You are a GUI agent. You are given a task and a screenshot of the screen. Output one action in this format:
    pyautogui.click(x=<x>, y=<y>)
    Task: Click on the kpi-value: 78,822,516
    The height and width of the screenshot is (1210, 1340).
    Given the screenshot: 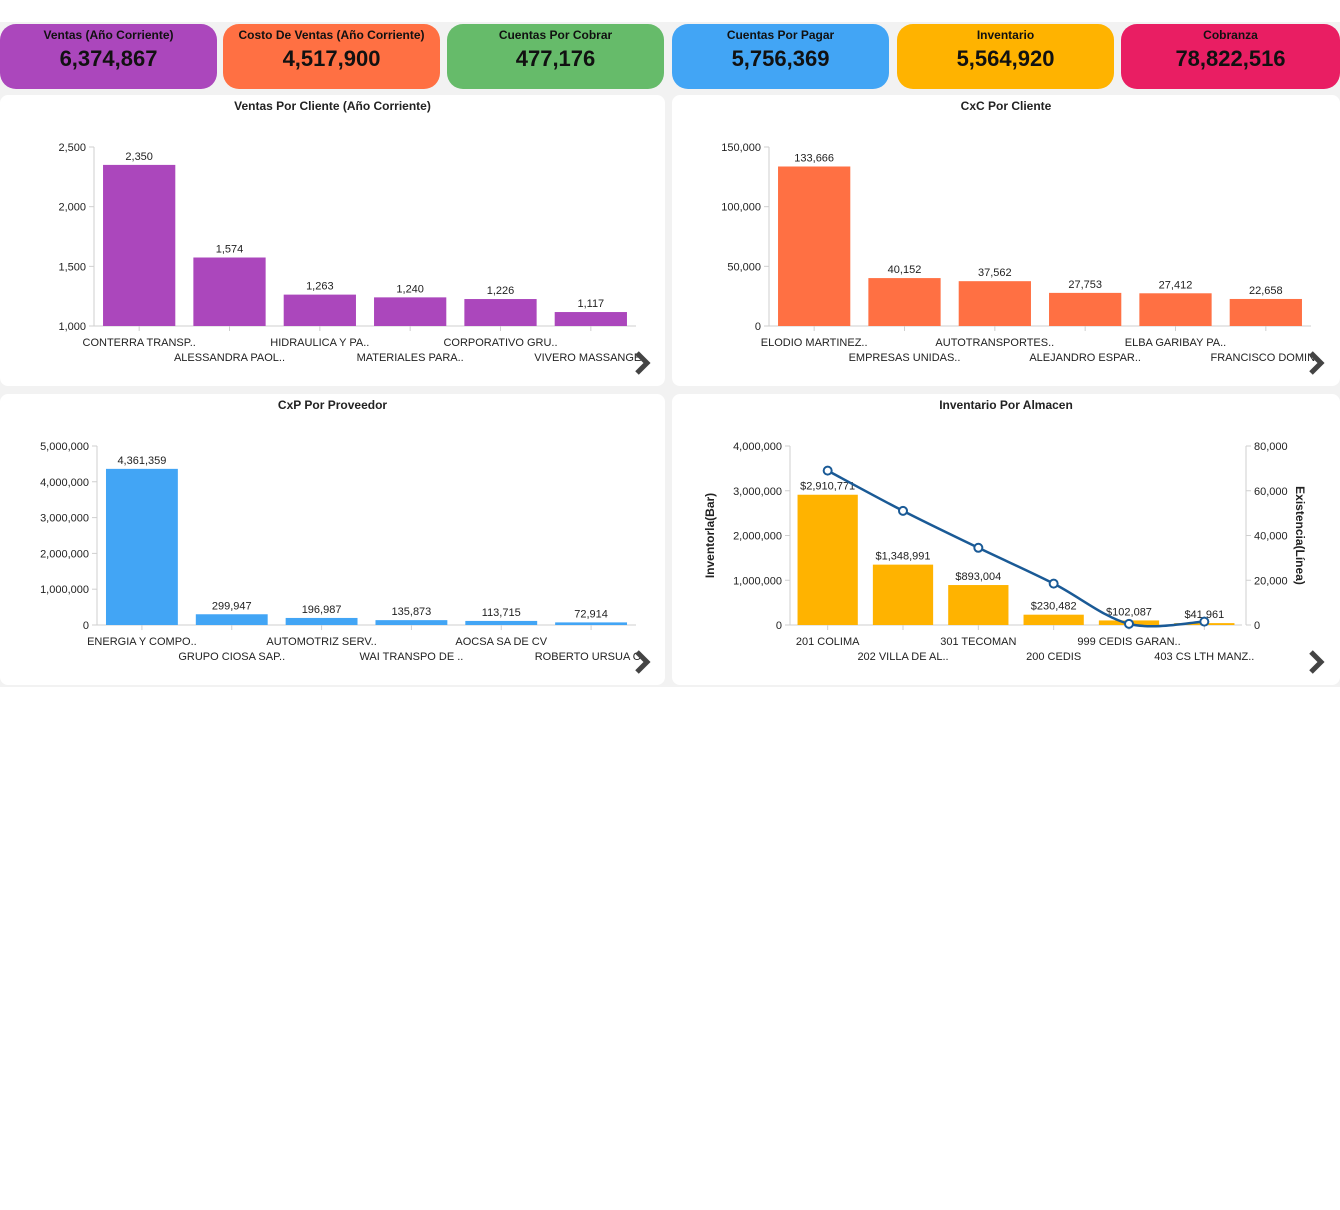 What is the action you would take?
    pyautogui.click(x=1230, y=58)
    